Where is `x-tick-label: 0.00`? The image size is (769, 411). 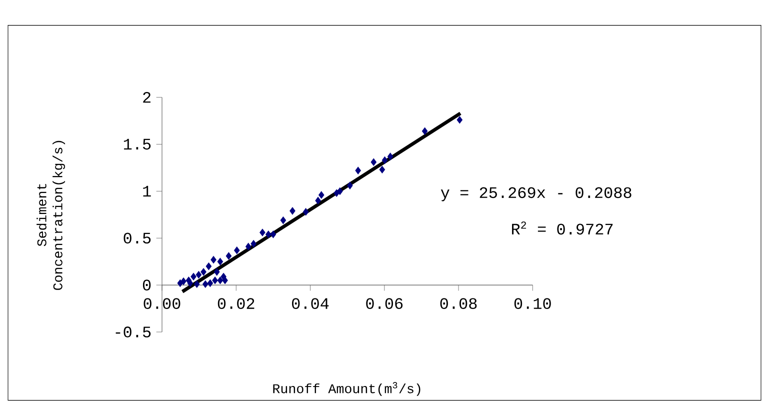 x-tick-label: 0.00 is located at coordinates (162, 303).